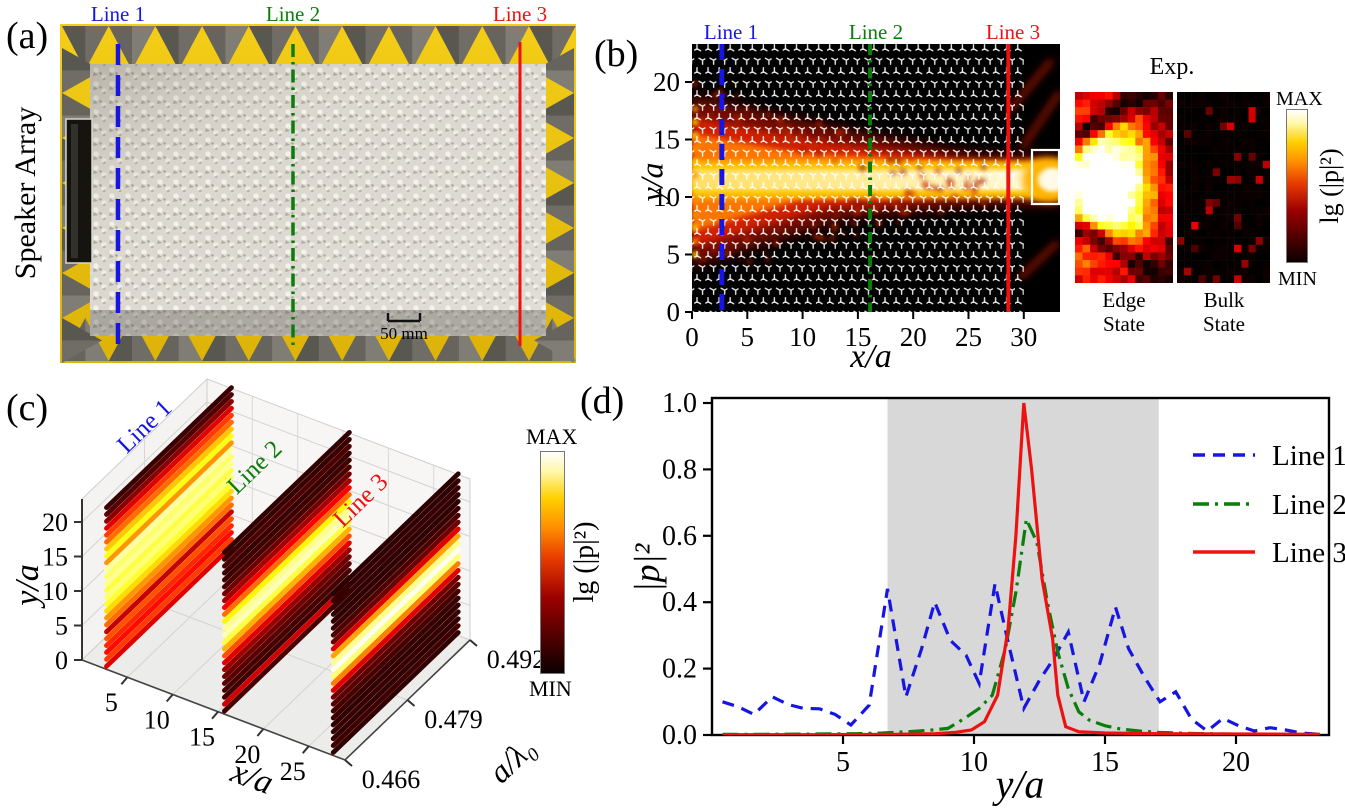  I want to click on panel-b-xtick: 30, so click(1023, 337).